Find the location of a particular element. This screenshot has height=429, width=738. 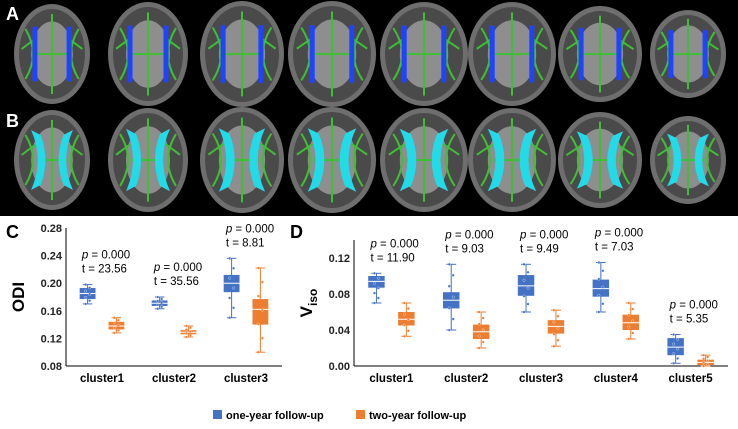

panel-label-b: B is located at coordinates (12, 121).